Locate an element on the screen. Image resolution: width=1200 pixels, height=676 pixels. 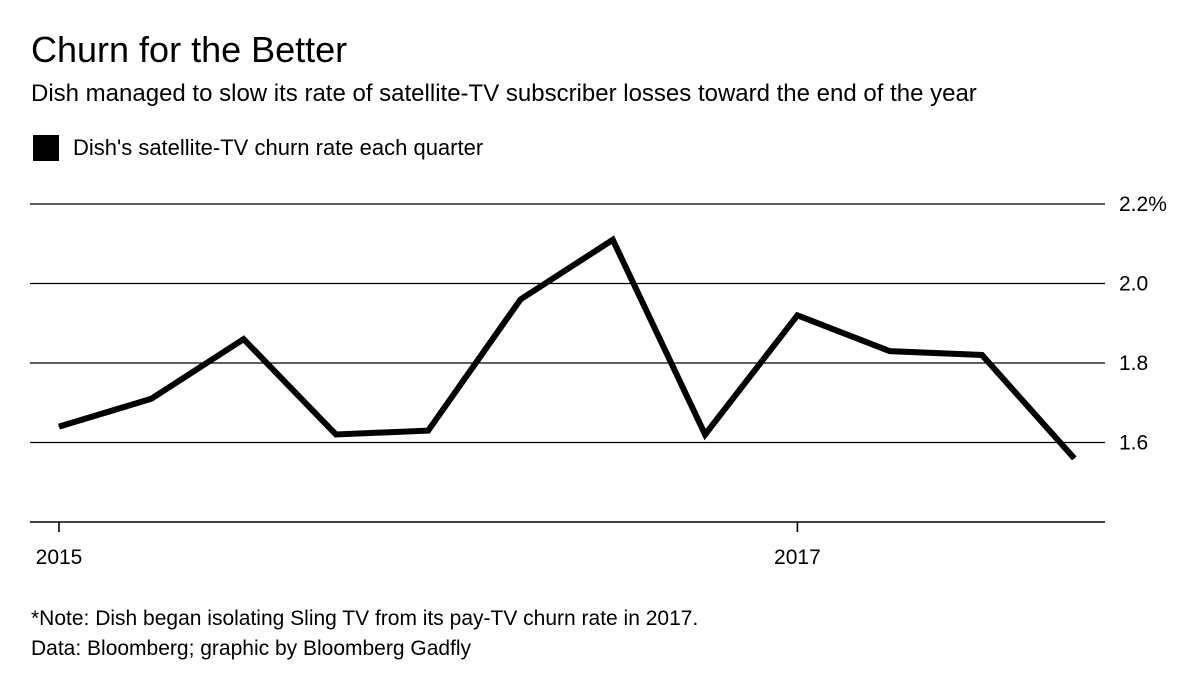
x-tick-label: 2015 is located at coordinates (59, 557).